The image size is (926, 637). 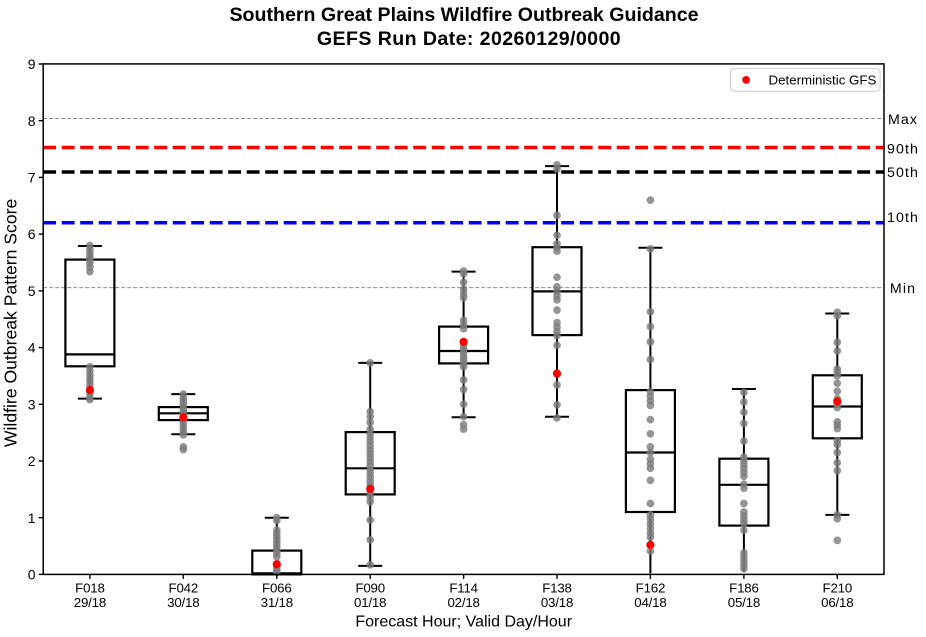 I want to click on svg-text: 05/18, so click(x=744, y=602).